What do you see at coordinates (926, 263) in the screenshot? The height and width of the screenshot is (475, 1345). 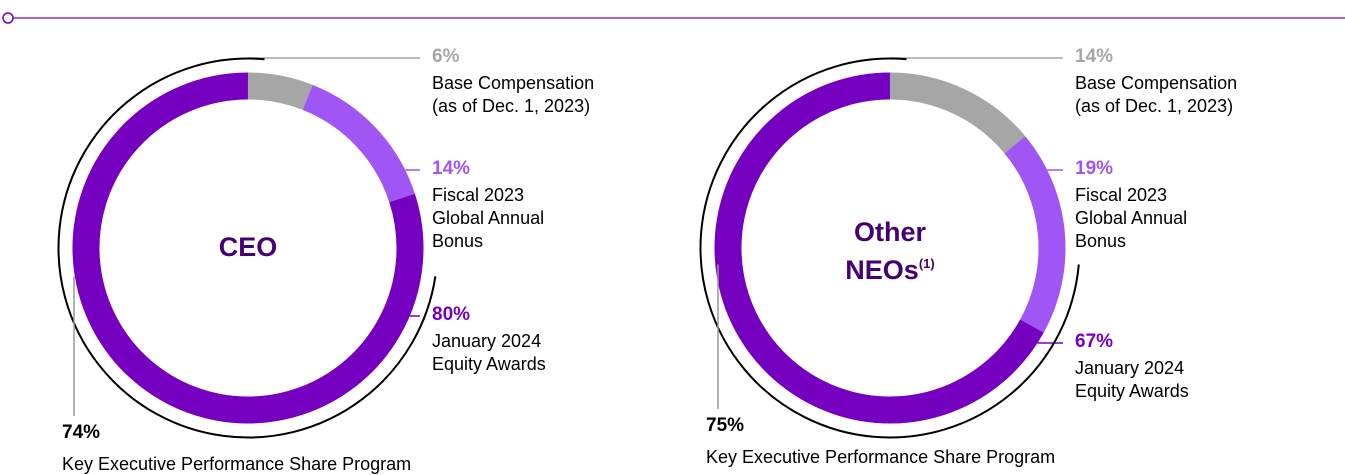 I see `center-note: (1)` at bounding box center [926, 263].